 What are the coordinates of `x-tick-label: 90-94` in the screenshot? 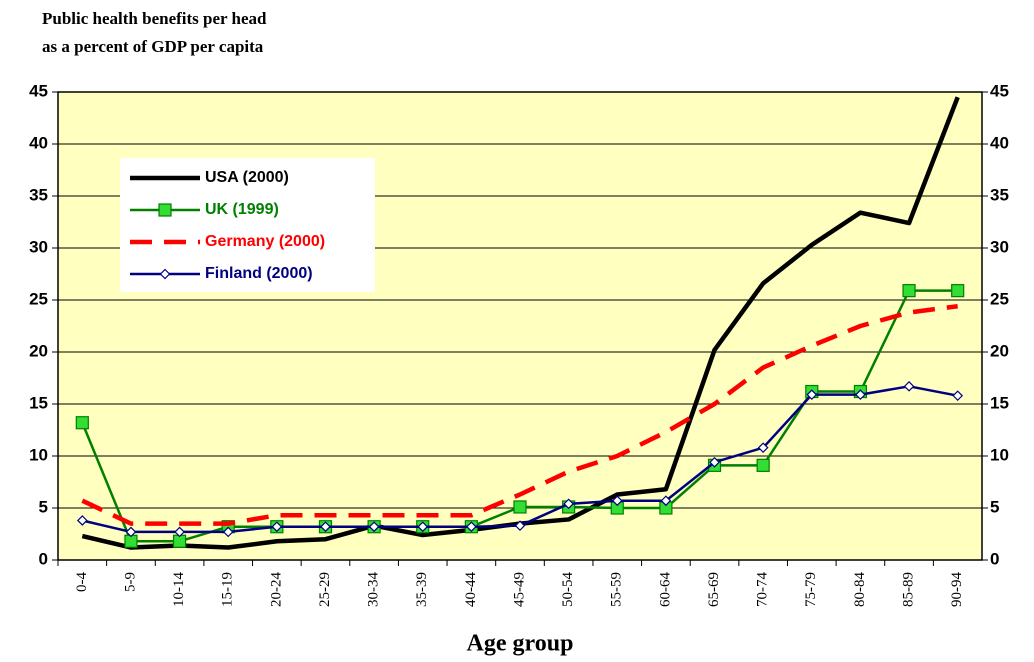 It's located at (957, 589).